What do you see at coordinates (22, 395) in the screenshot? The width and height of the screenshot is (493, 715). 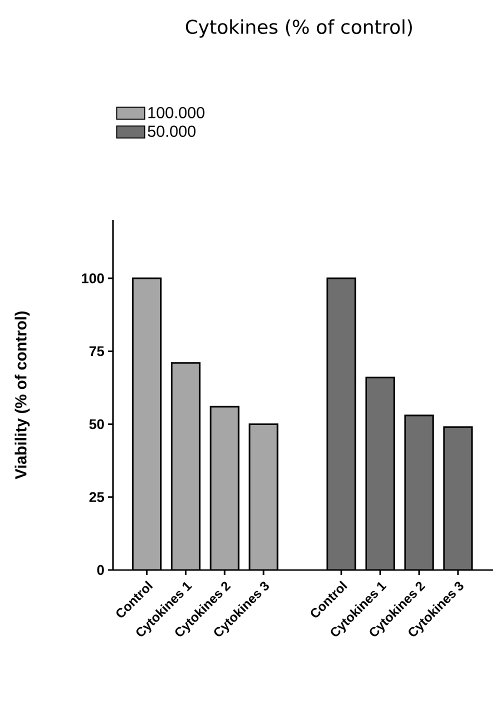 I see `y-axis-title: Viability (% of control)` at bounding box center [22, 395].